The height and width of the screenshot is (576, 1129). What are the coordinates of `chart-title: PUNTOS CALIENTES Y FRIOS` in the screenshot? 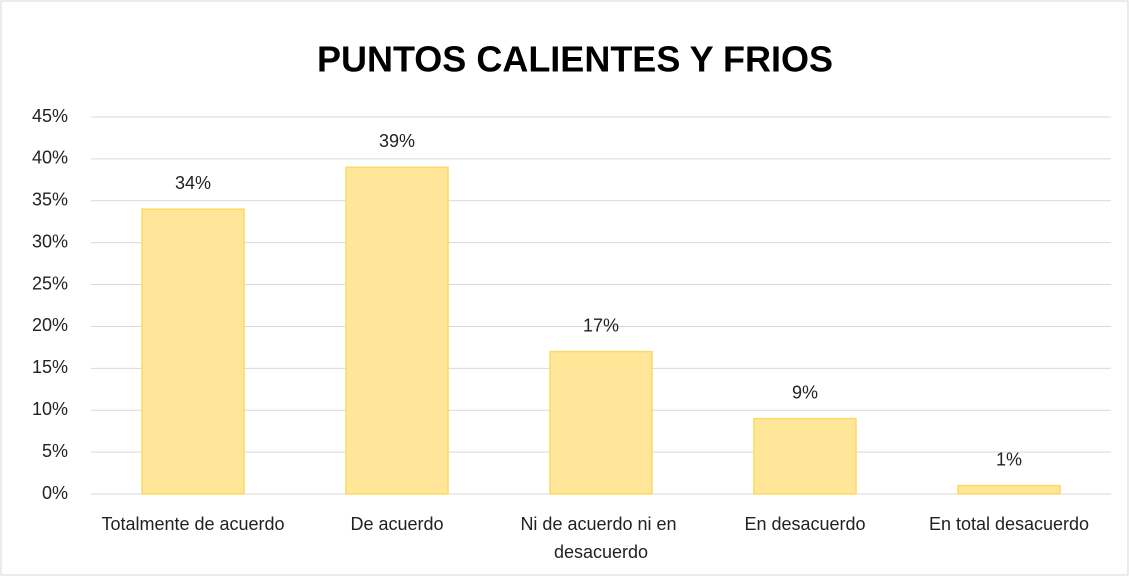 It's located at (575, 59).